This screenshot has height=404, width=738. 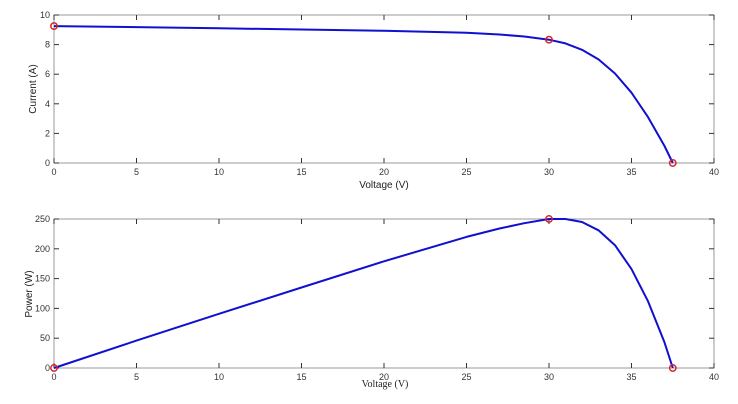 What do you see at coordinates (47, 133) in the screenshot?
I see `iv-y-tick-label: 2` at bounding box center [47, 133].